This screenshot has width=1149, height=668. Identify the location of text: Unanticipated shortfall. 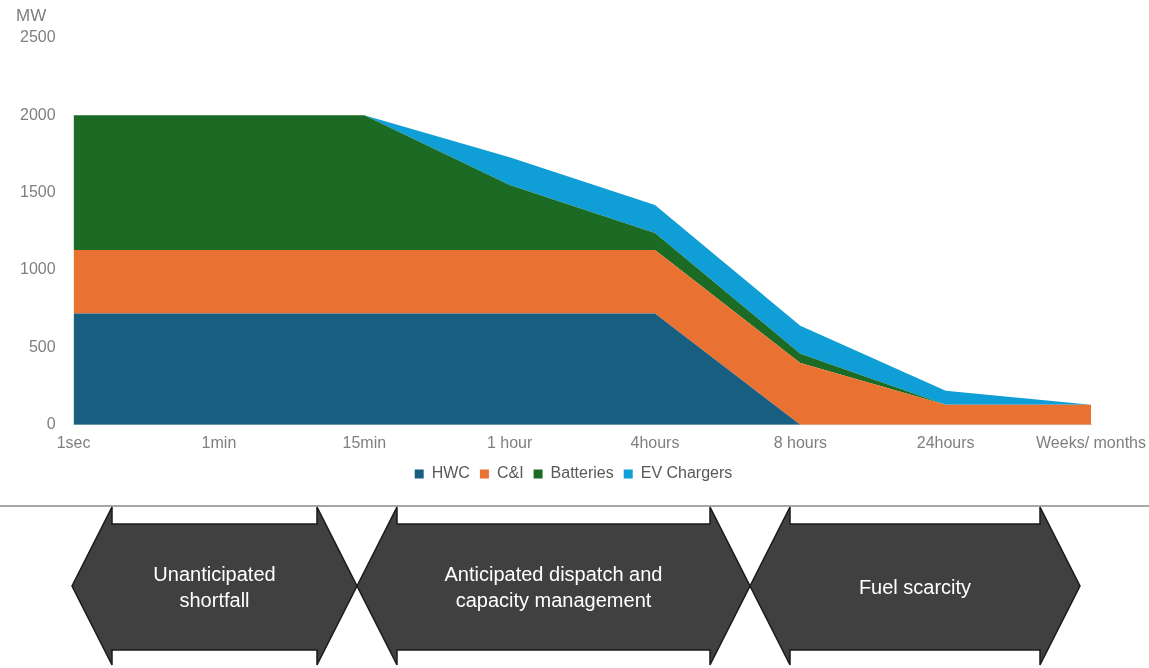
(214, 587).